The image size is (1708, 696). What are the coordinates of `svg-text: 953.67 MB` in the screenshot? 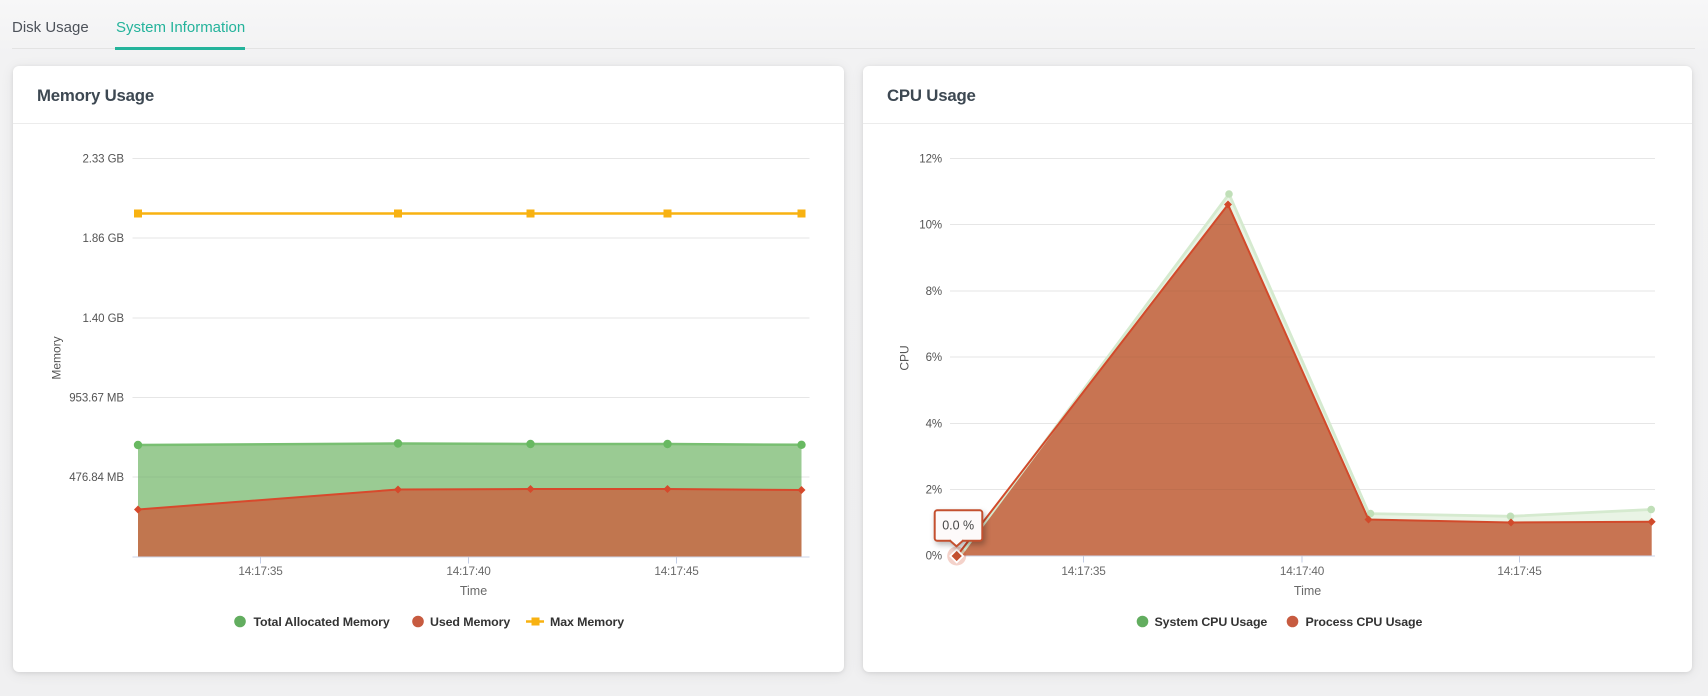 It's located at (96, 399).